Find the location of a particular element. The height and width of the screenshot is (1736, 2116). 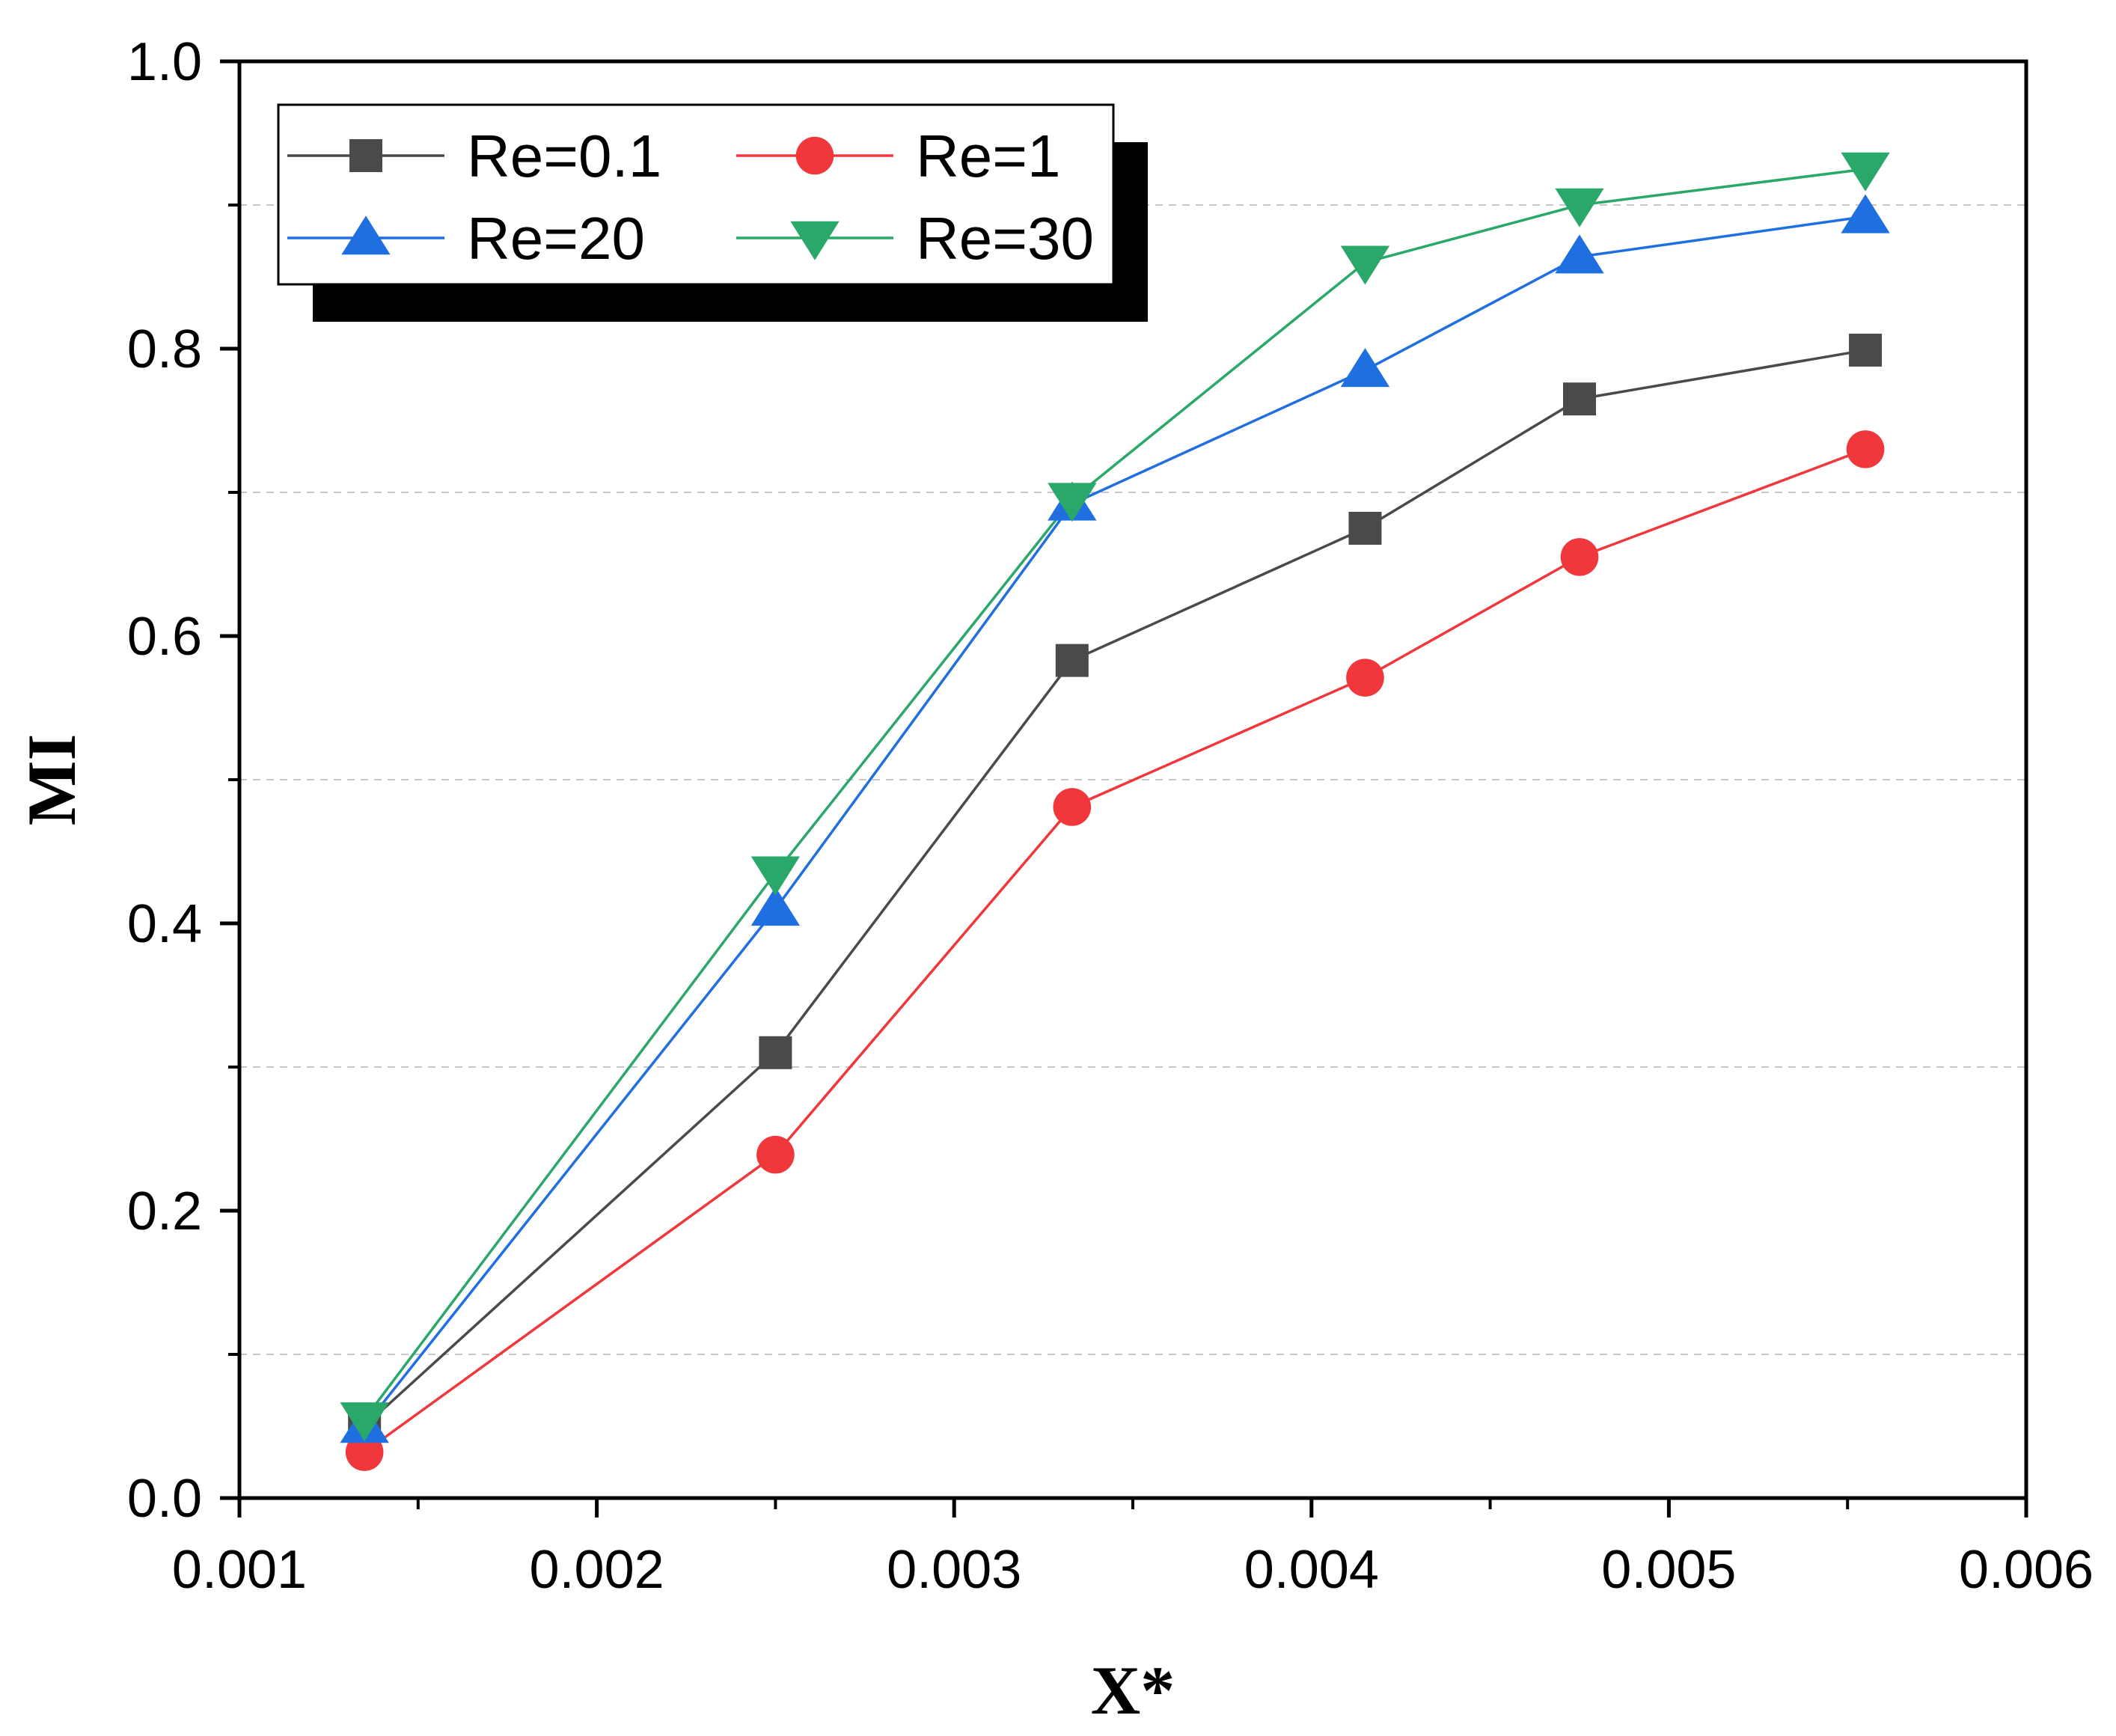

legend-box is located at coordinates (696, 194).